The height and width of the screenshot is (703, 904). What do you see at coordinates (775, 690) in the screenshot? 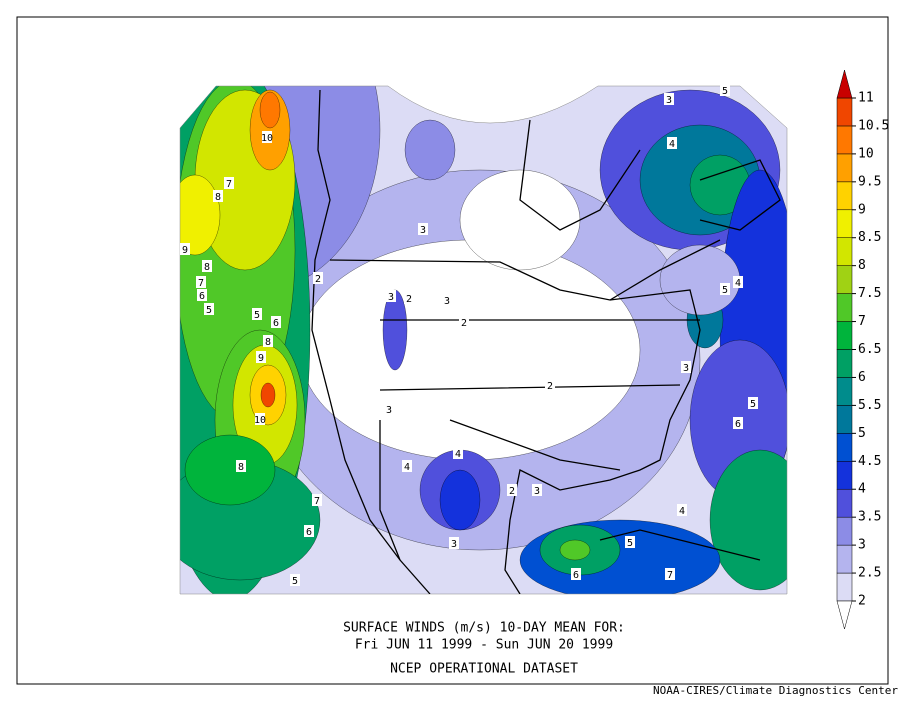
I see `credit: NOAA-CIRES/Climate Diagnostics Center` at bounding box center [775, 690].